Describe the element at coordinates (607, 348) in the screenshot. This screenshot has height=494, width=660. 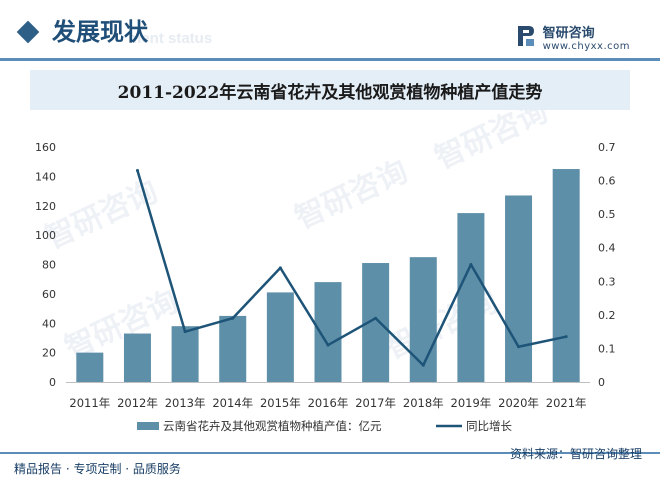
I see `y-tick-right: 0.1` at that location.